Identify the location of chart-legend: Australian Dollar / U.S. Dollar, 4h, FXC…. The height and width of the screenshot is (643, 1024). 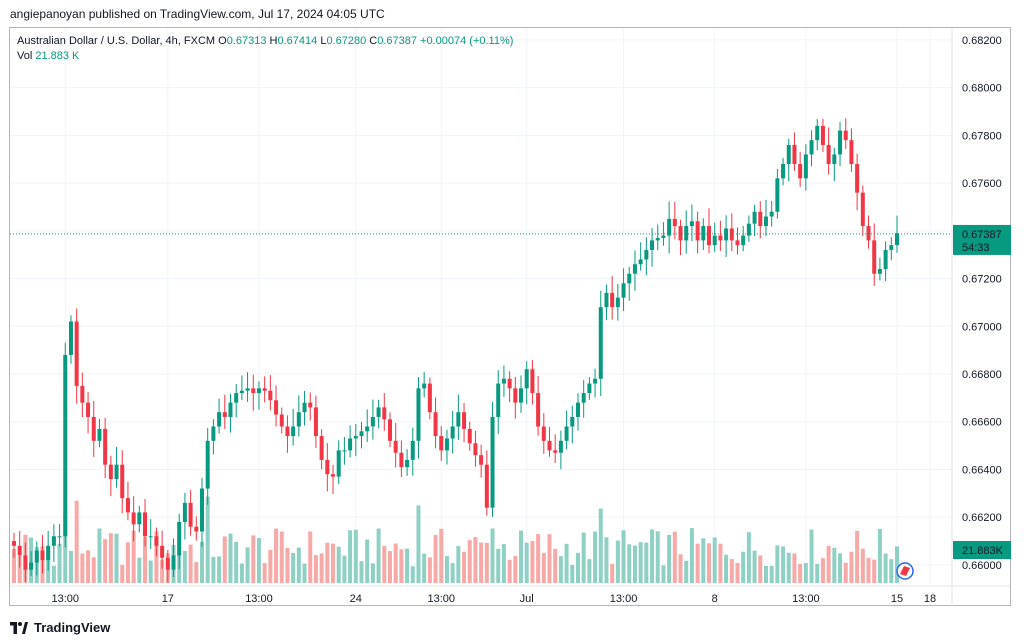
(265, 49).